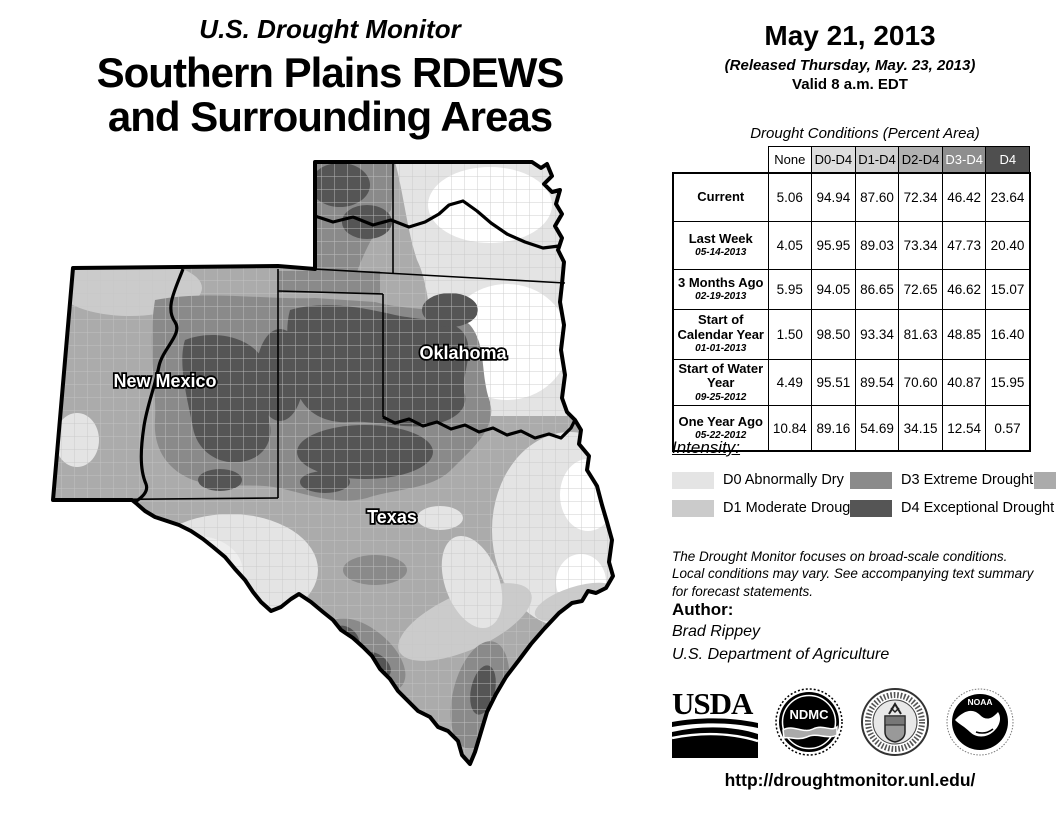  I want to click on source-url-link: http://droughtmonitor.unl.edu/, so click(850, 780).